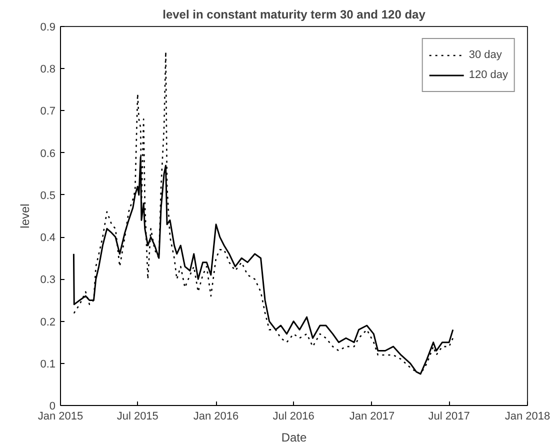  I want to click on y-tick-label: 0.3, so click(48, 280).